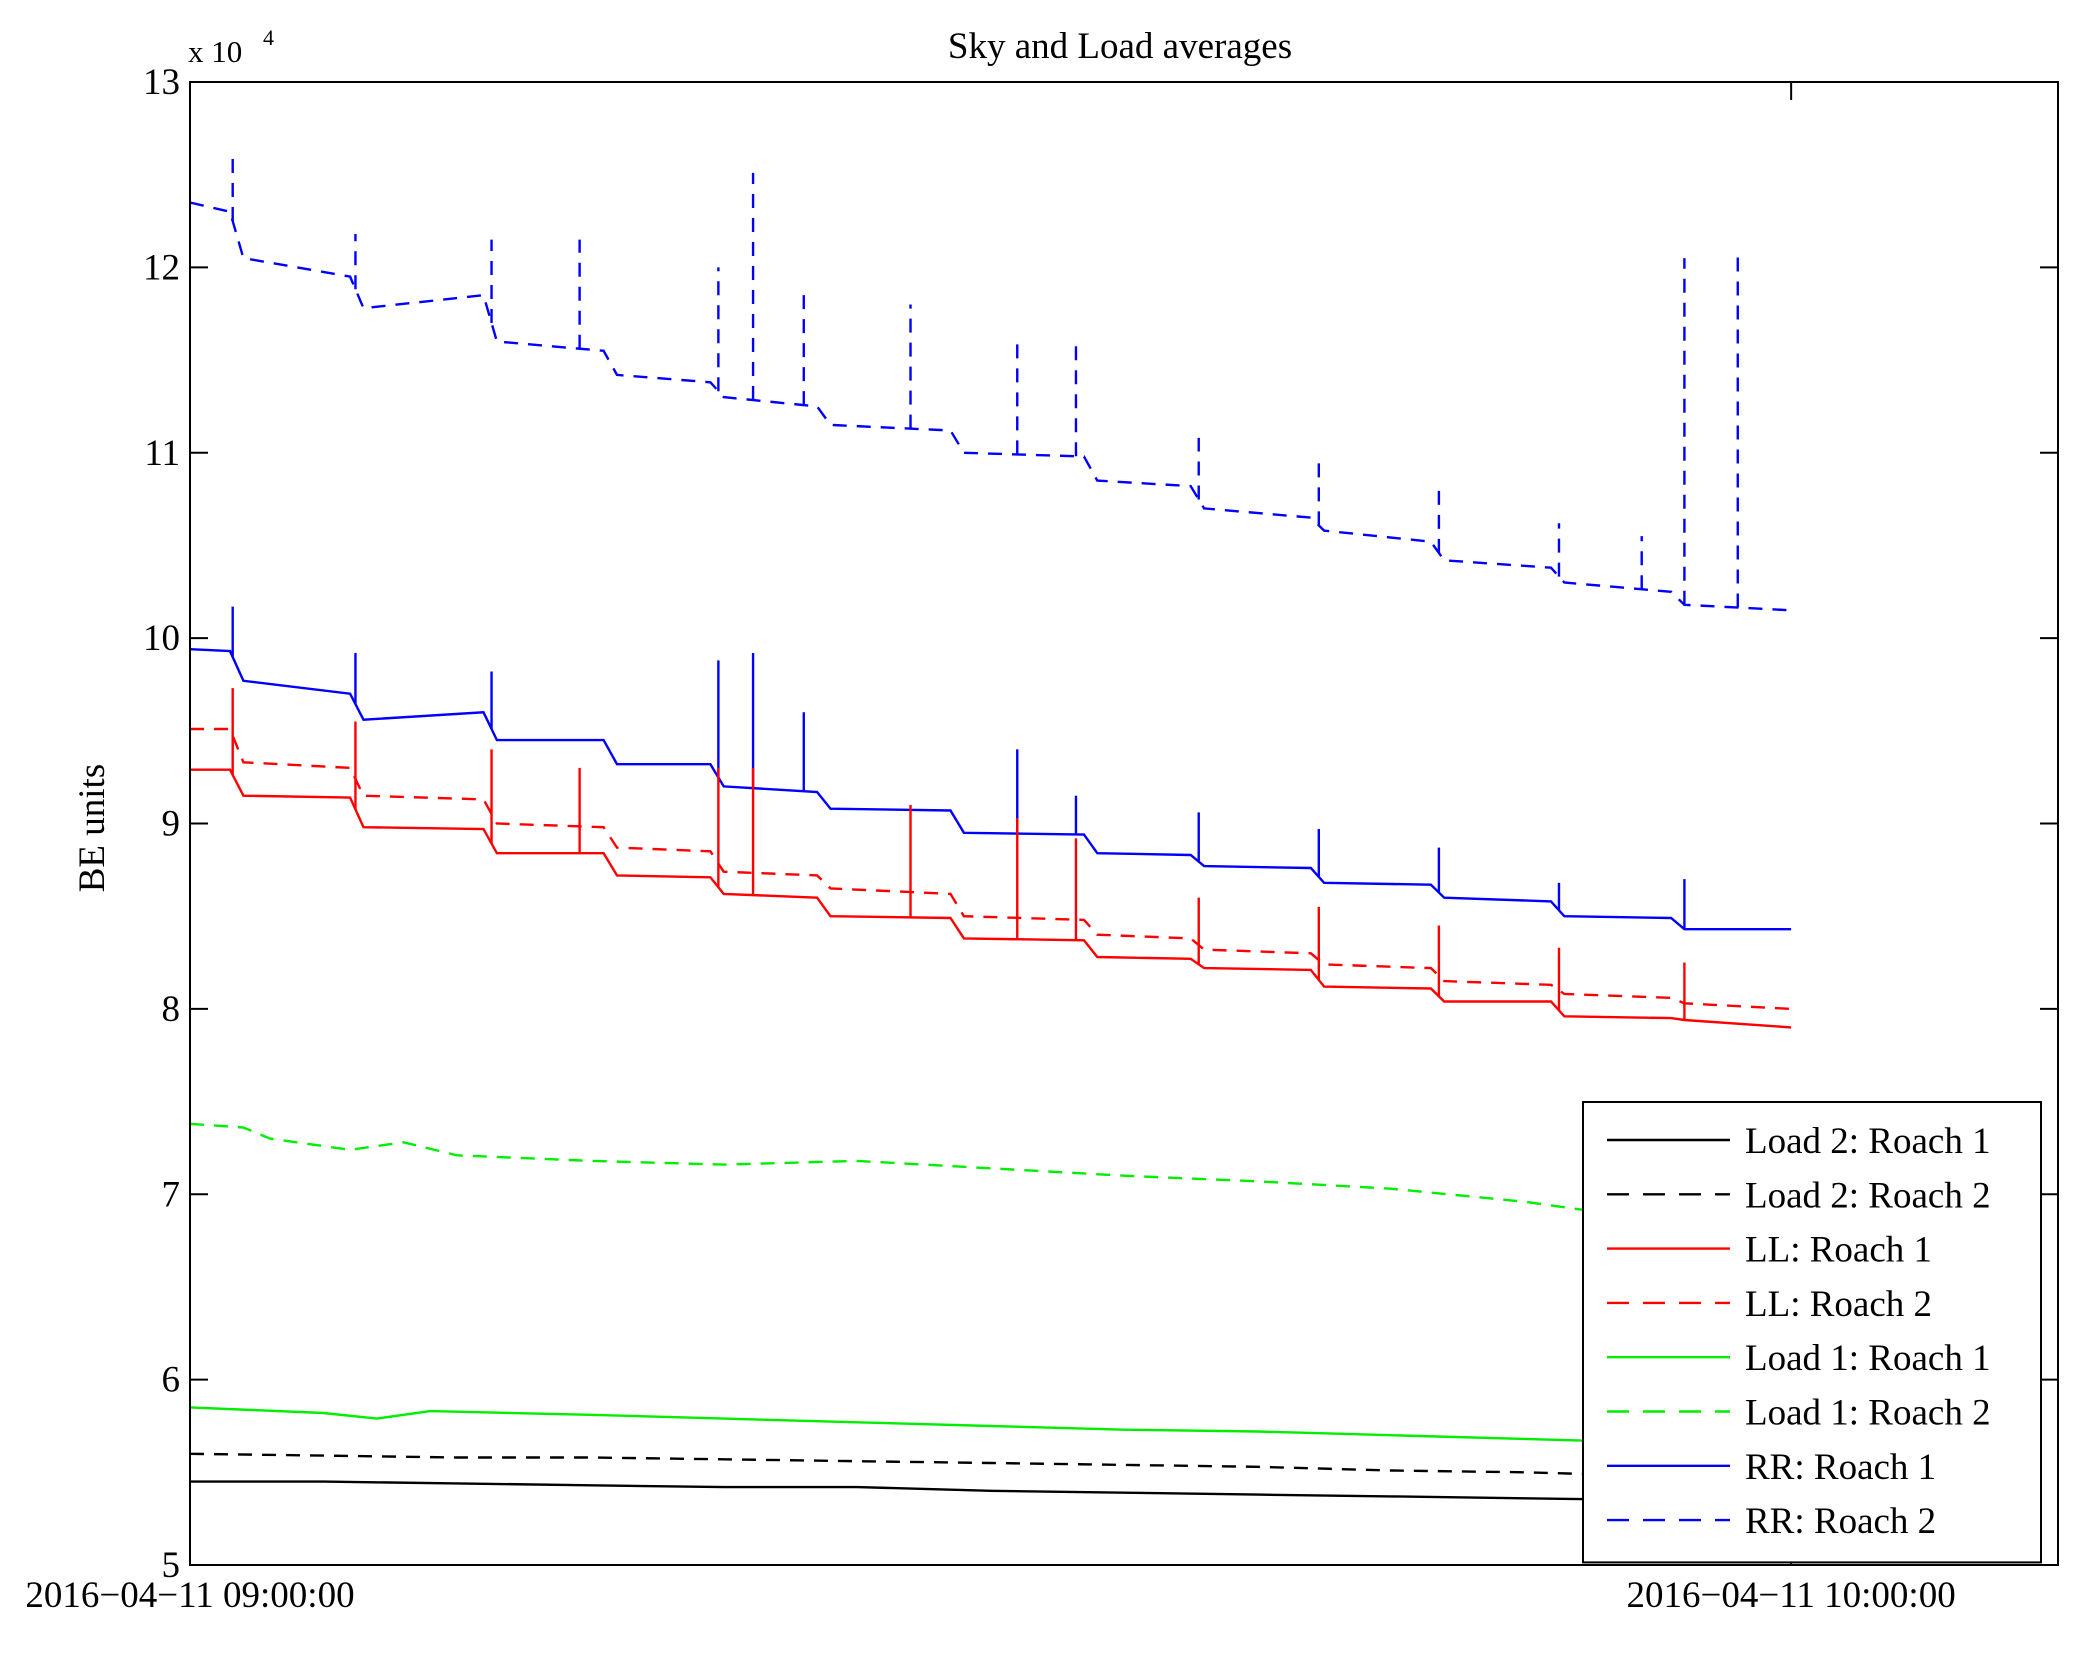  What do you see at coordinates (171, 1565) in the screenshot?
I see `y-tick-label: 5` at bounding box center [171, 1565].